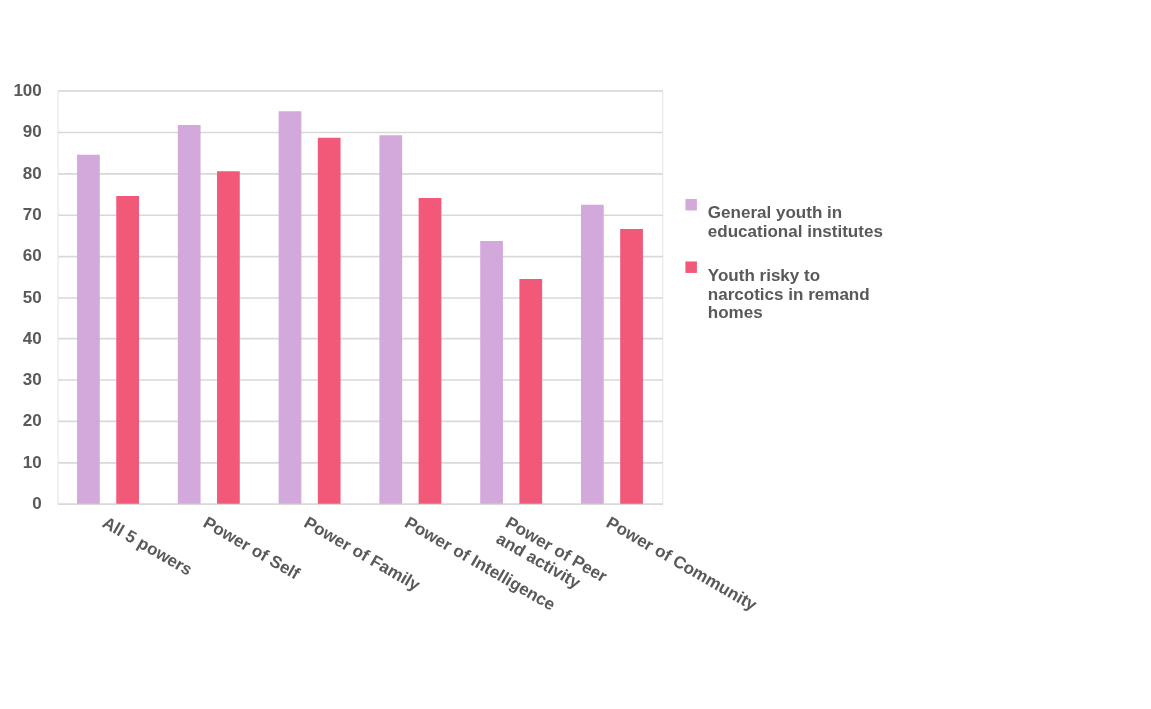 This screenshot has width=1151, height=709. Describe the element at coordinates (32, 256) in the screenshot. I see `y-tick-label: 60` at that location.